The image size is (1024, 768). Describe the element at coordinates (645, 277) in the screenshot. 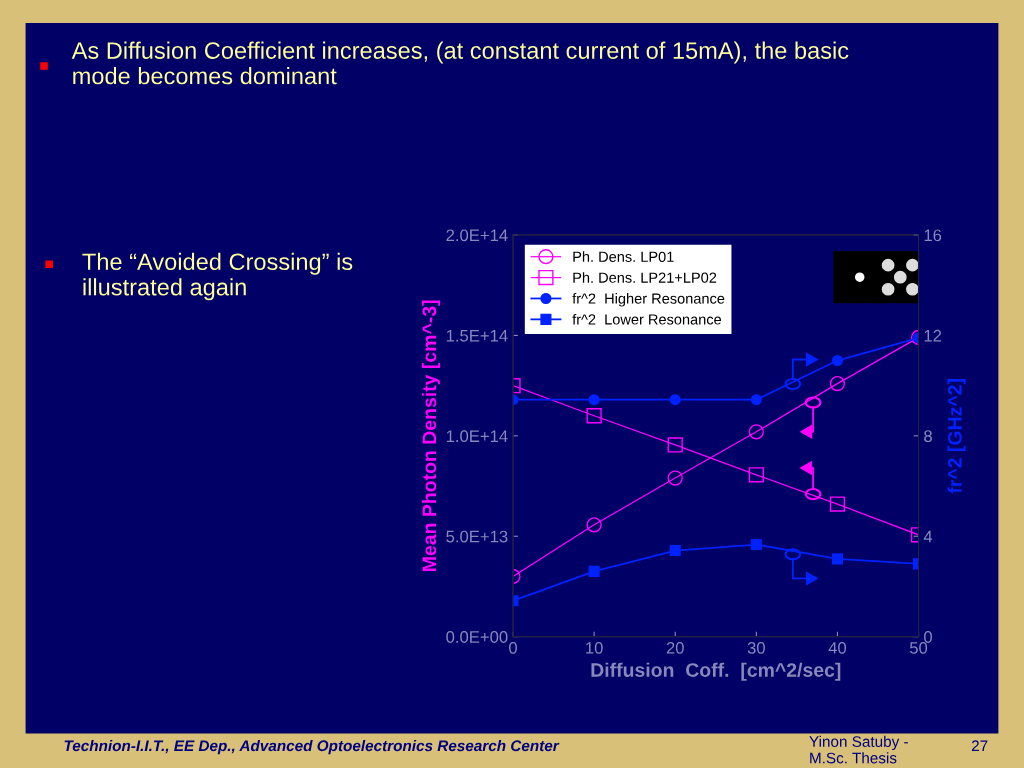

I see `legend-label: Ph. Dens. LP21+LP02` at that location.